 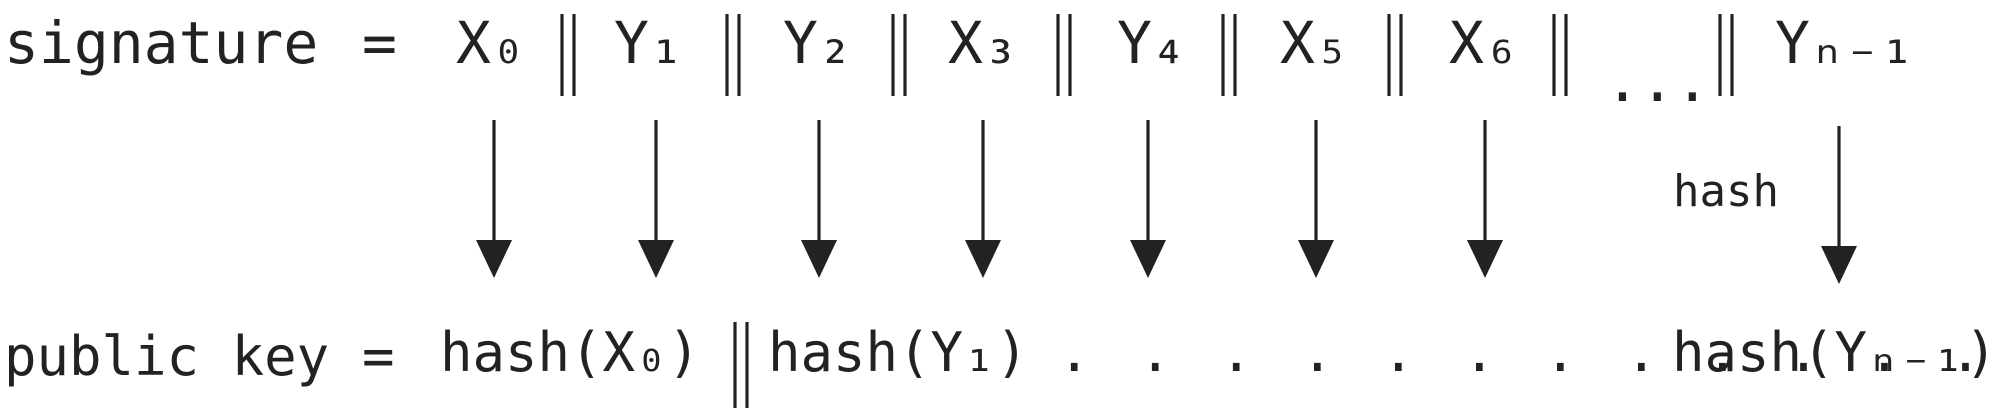 What do you see at coordinates (161, 43) in the screenshot?
I see `signature-label: signature` at bounding box center [161, 43].